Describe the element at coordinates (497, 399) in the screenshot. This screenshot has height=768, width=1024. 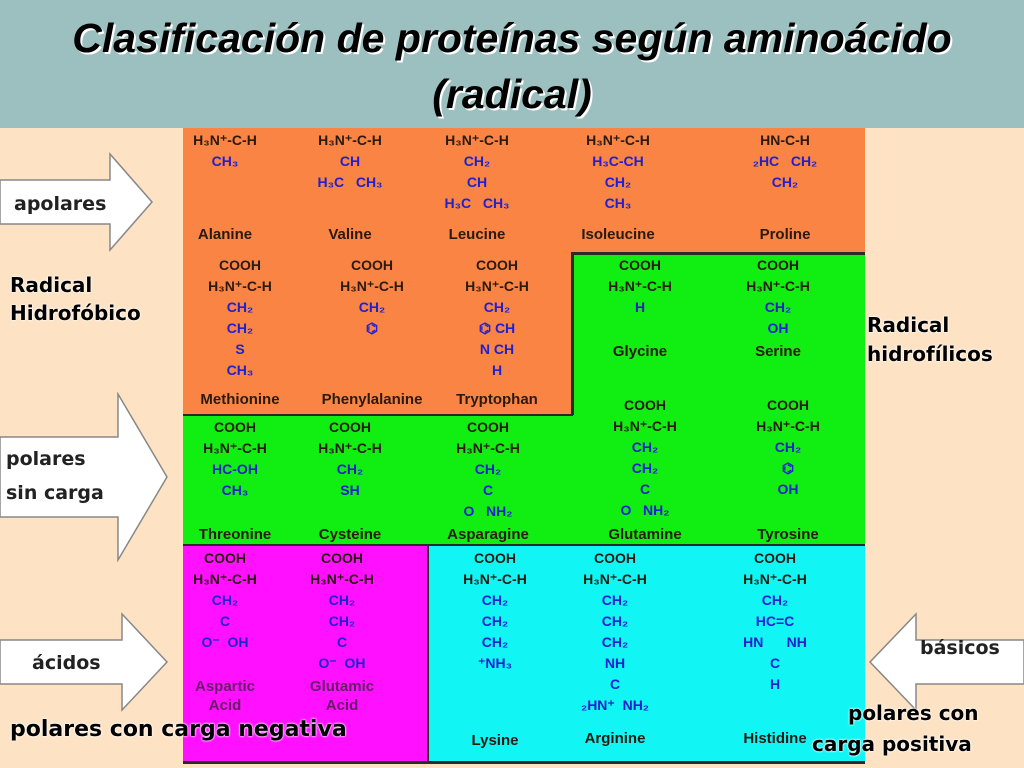
I see `amino-acid-name: Tryptophan` at that location.